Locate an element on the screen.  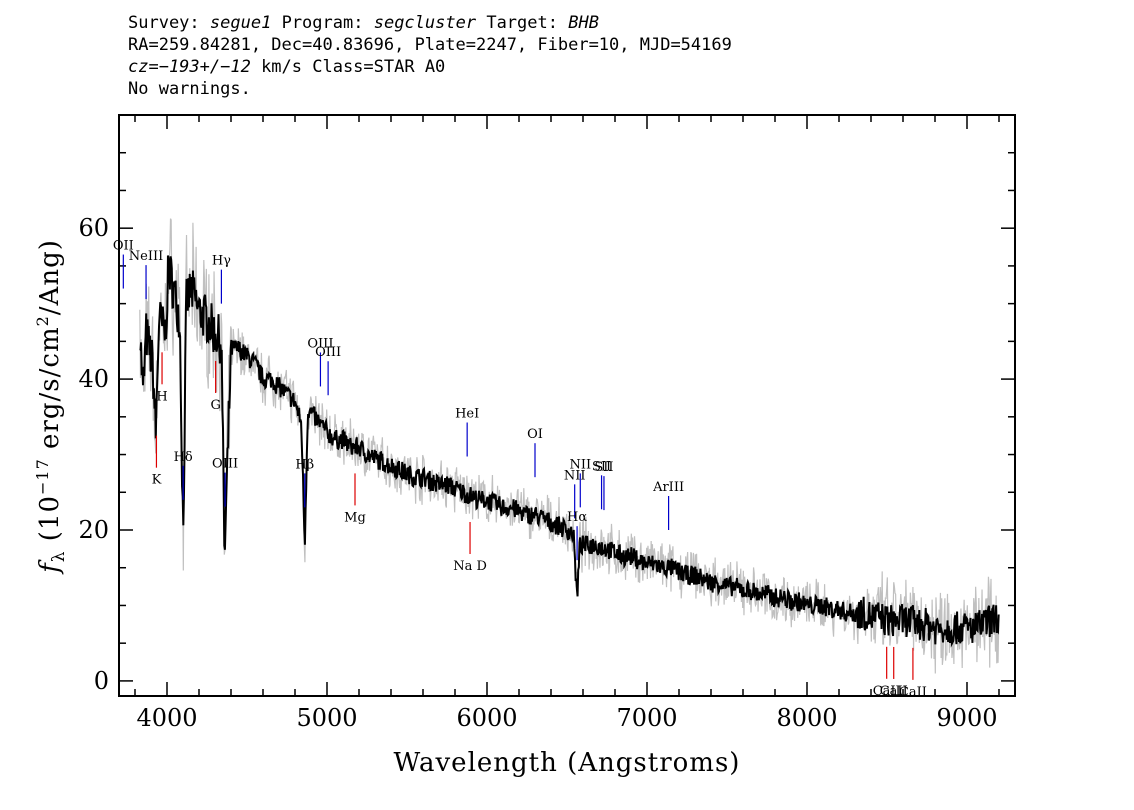
x-tick-label: 8000 is located at coordinates (806, 718).